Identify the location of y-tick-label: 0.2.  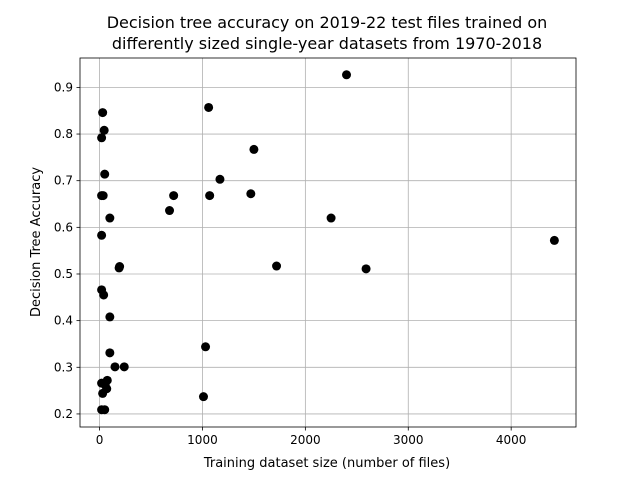
(63, 414).